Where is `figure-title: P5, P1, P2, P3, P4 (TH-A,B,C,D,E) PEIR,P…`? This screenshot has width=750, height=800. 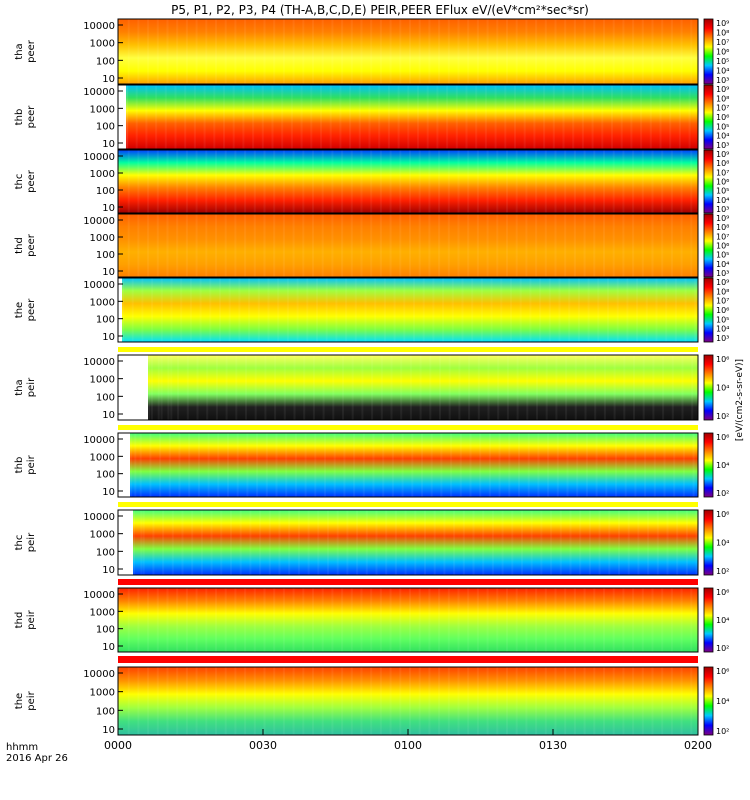
figure-title: P5, P1, P2, P3, P4 (TH-A,B,C,D,E) PEIR,P… is located at coordinates (380, 10).